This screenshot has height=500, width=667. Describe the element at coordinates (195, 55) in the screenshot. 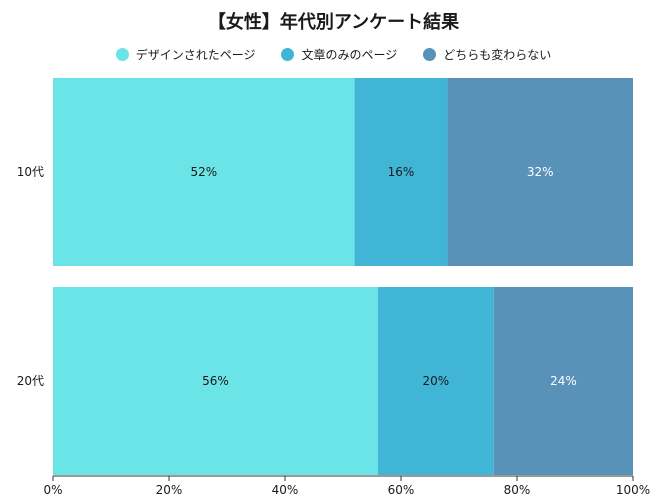

I see `legend-label-designed: デザインされたページ` at that location.